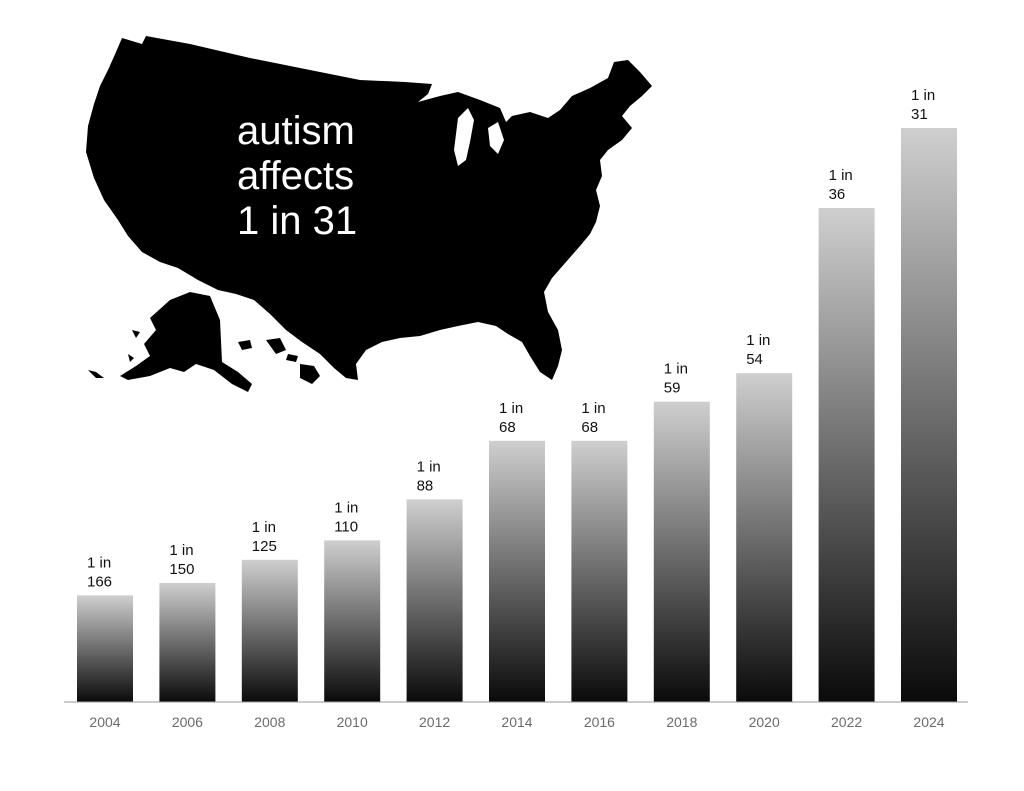  I want to click on bar-label-prefix-2012: 1 in, so click(429, 466).